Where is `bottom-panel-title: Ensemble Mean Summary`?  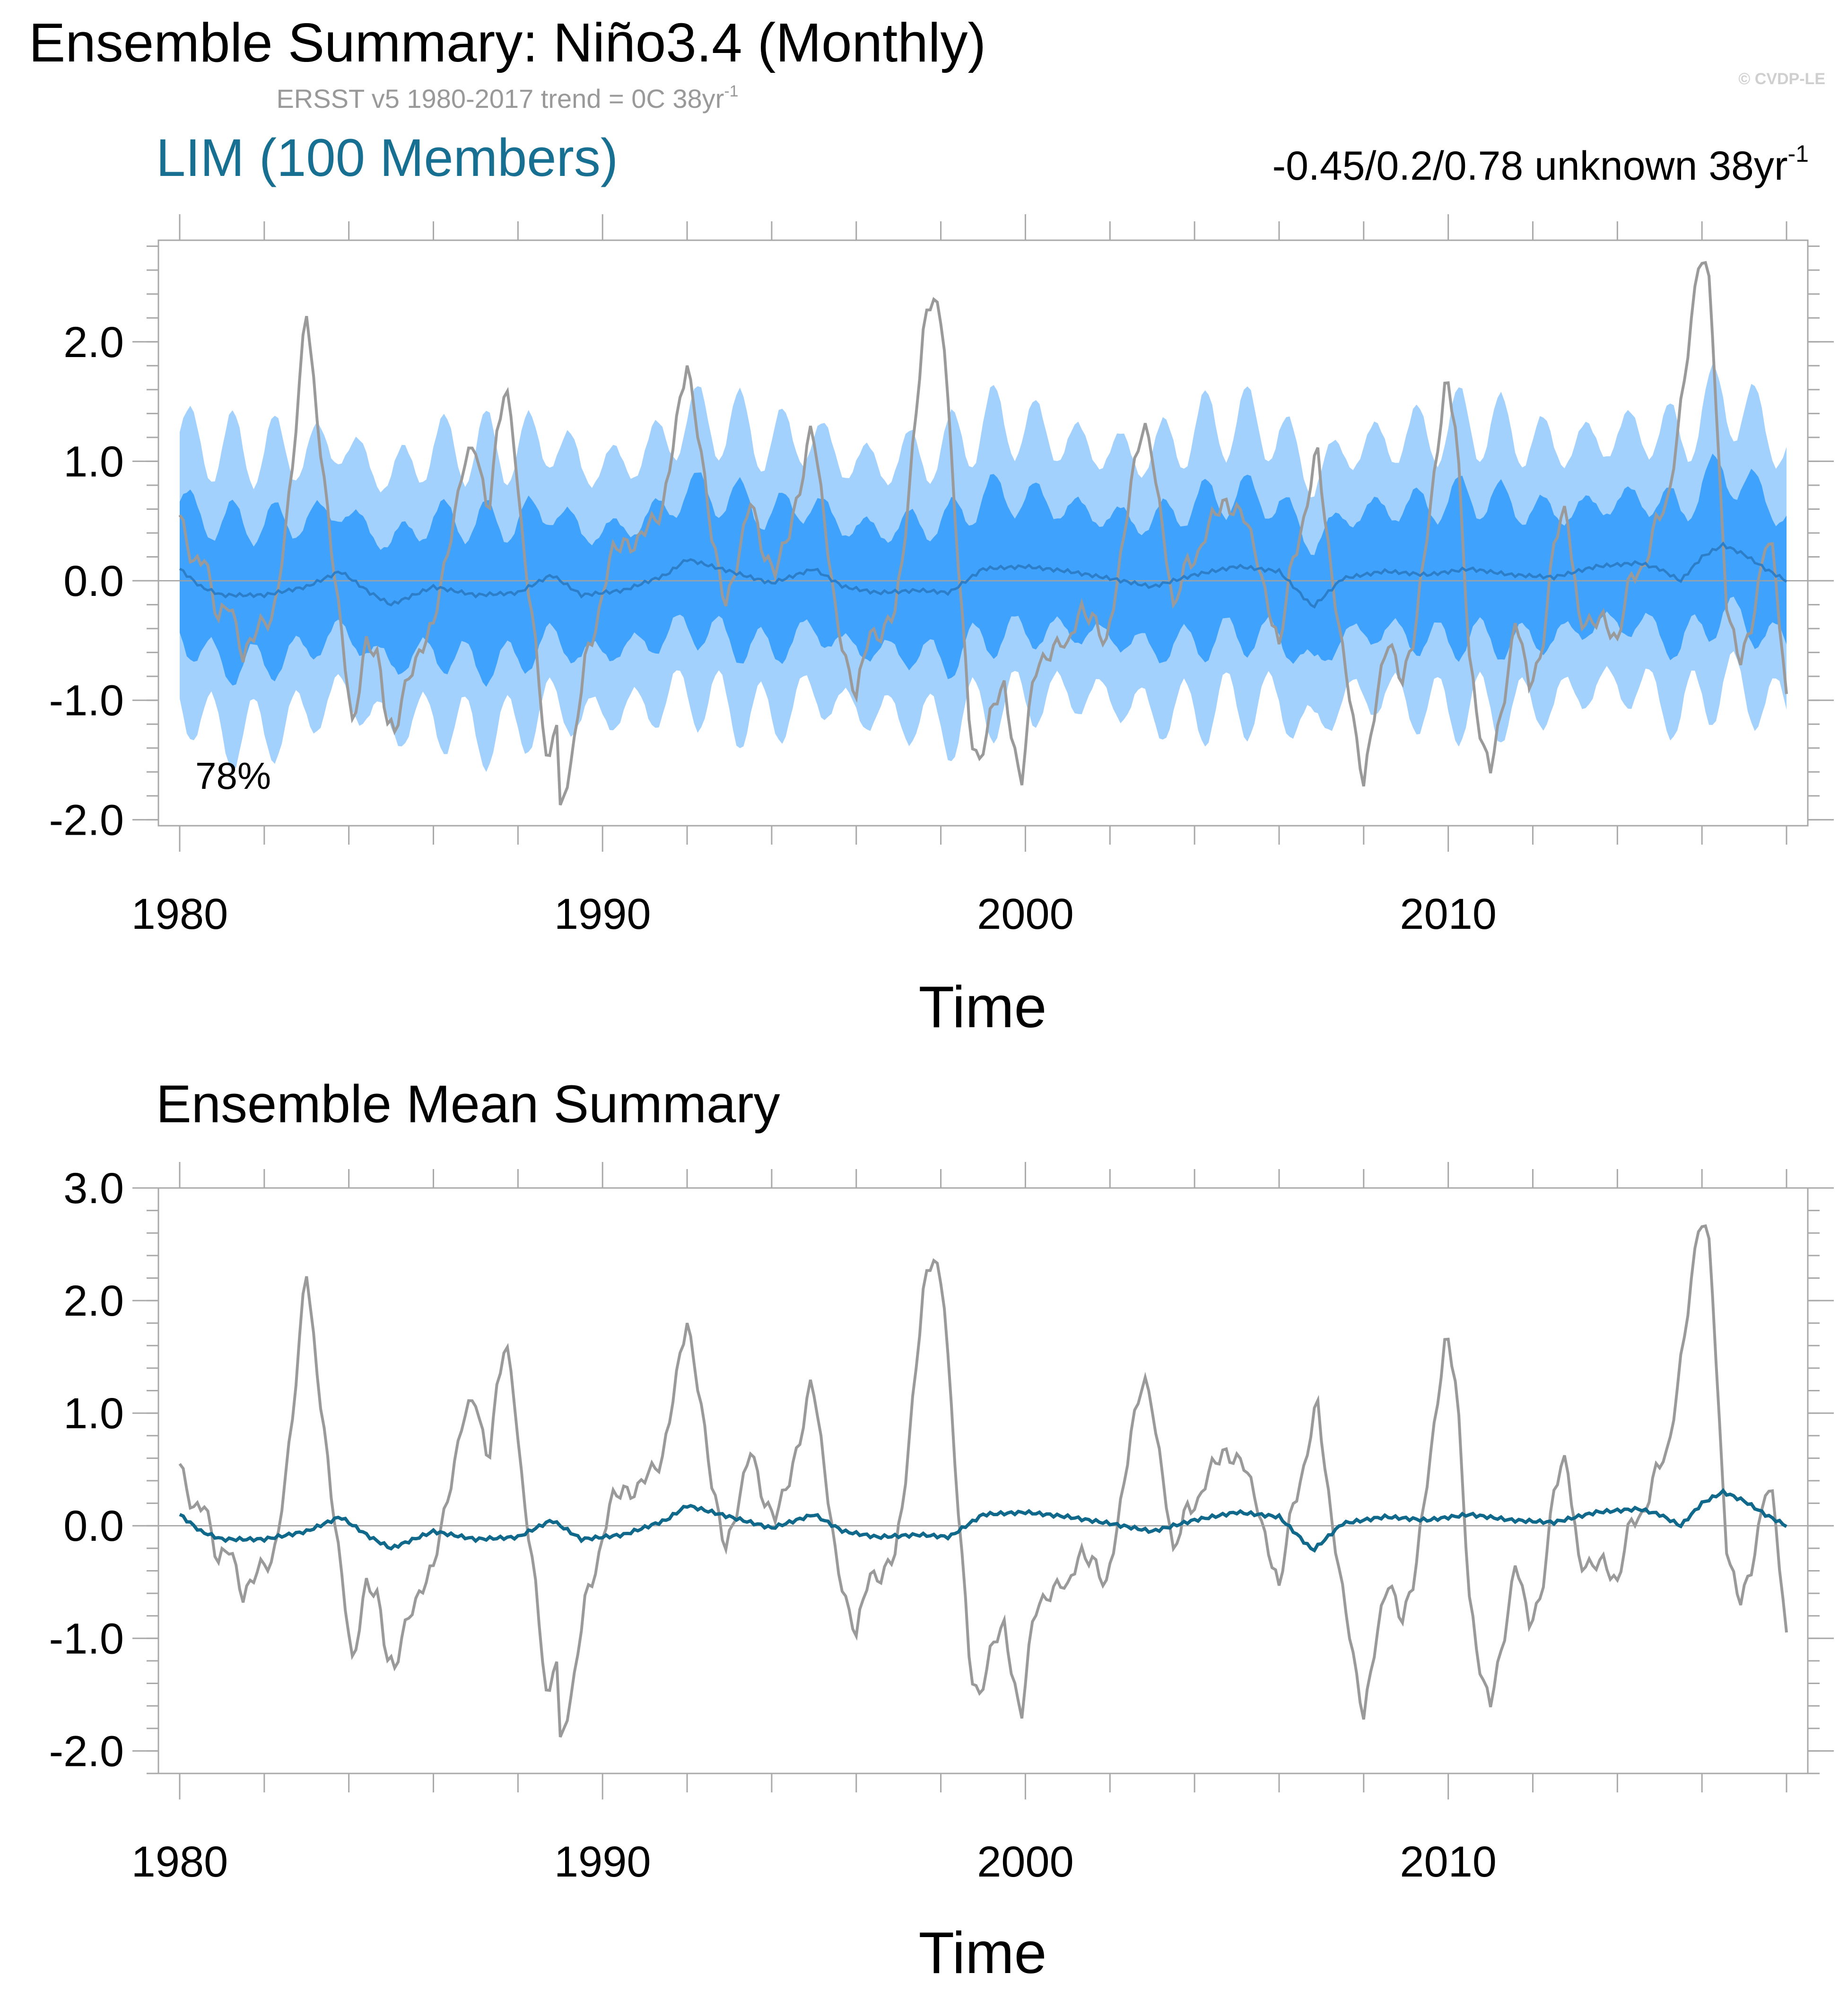
bottom-panel-title: Ensemble Mean Summary is located at coordinates (468, 1104).